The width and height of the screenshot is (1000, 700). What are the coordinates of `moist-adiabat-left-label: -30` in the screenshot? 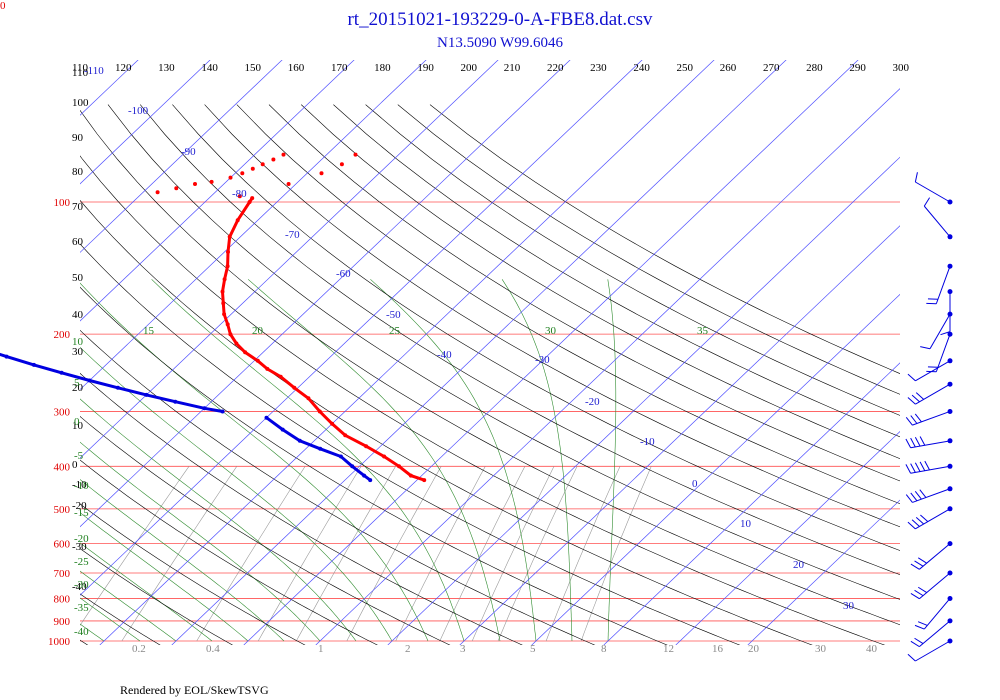 It's located at (81, 585).